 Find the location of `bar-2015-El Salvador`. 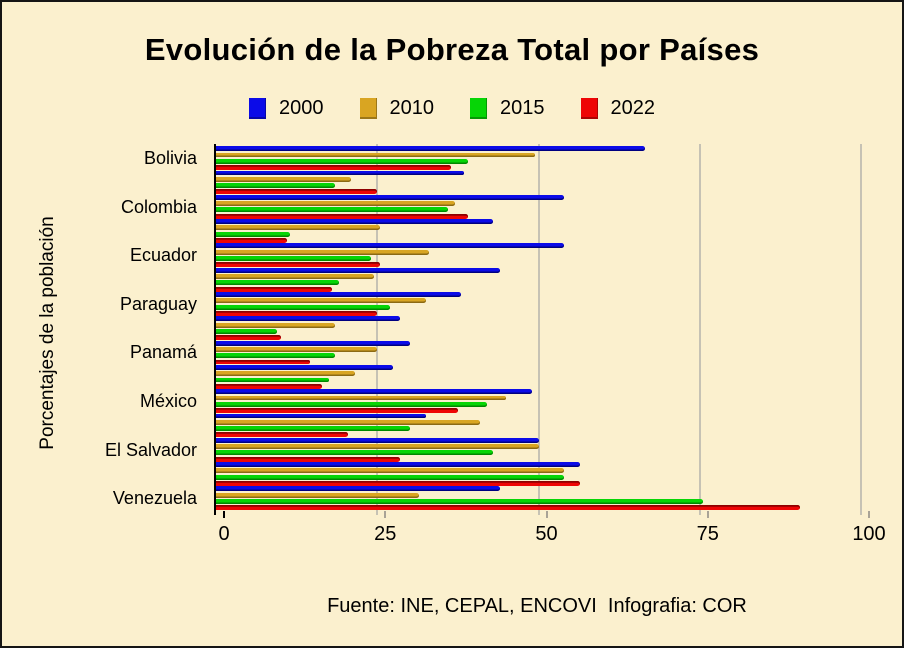

bar-2015-El Salvador is located at coordinates (355, 453).